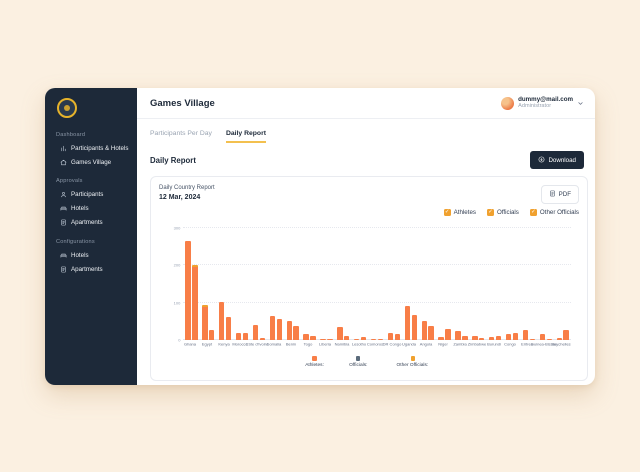  What do you see at coordinates (63, 148) in the screenshot?
I see `bar-chart-icon` at bounding box center [63, 148].